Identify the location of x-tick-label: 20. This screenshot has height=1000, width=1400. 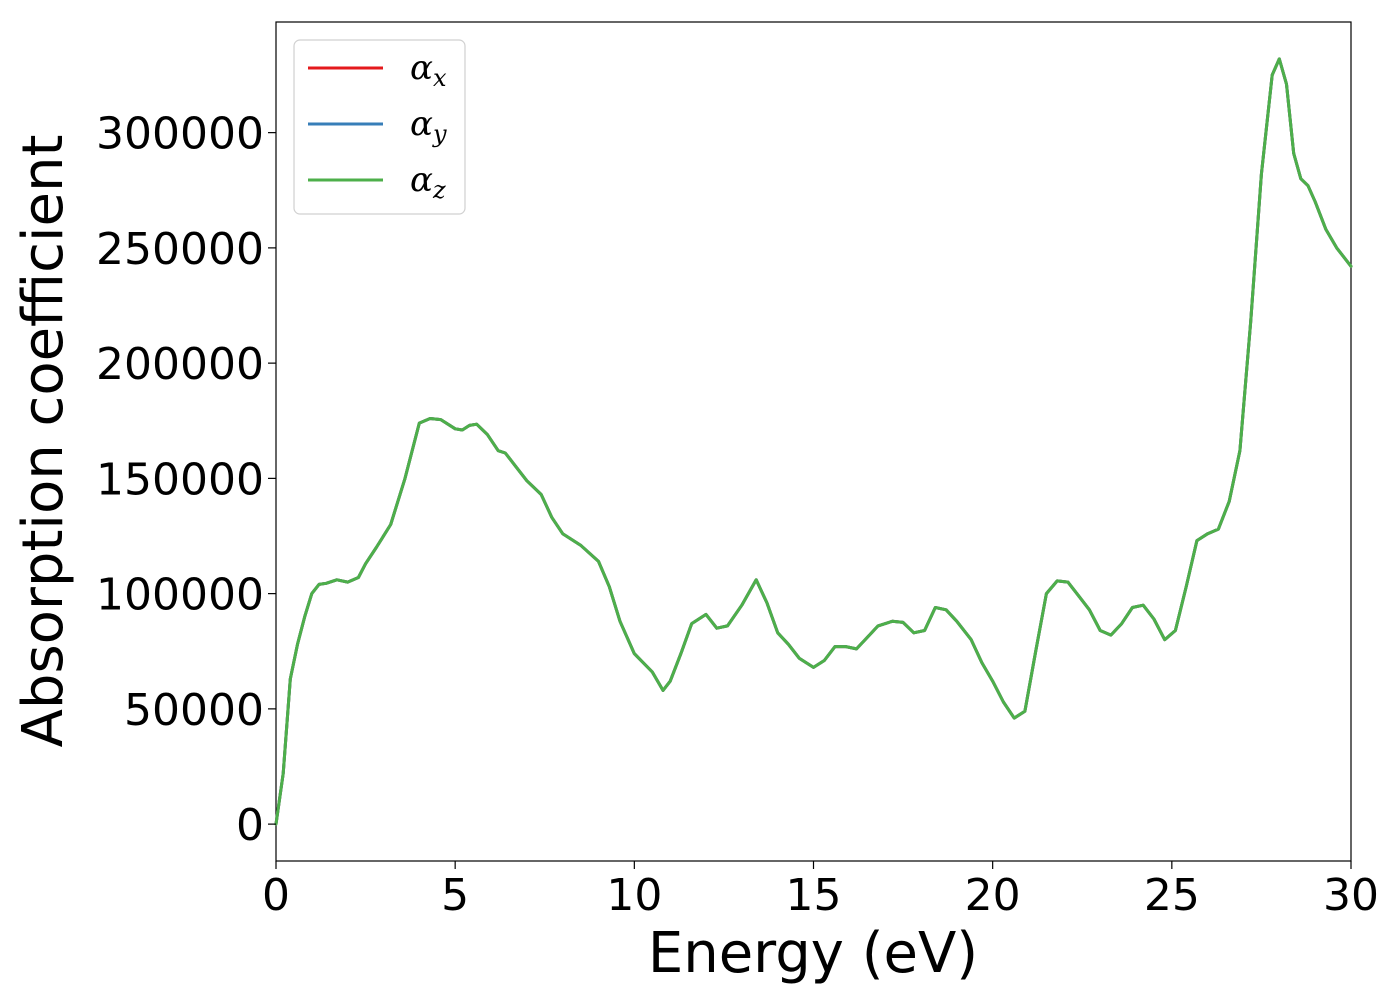
(993, 895).